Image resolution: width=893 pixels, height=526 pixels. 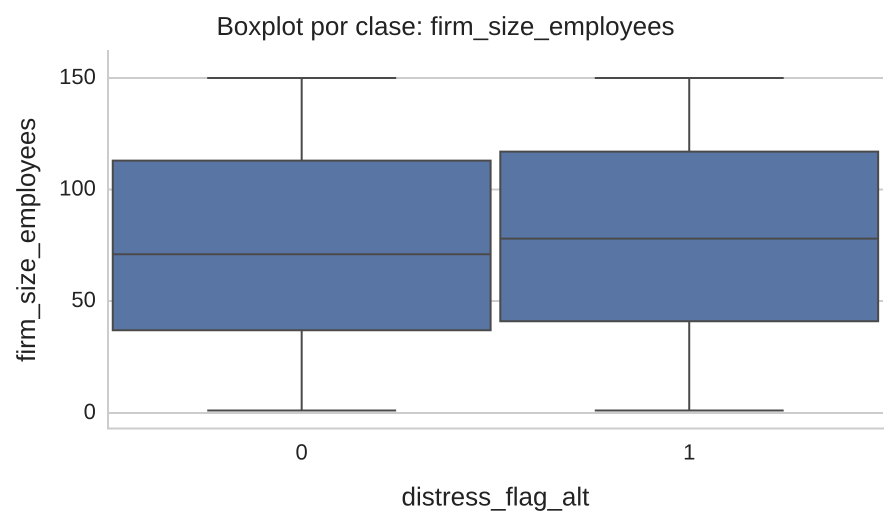 I want to click on y-tick-label: 100, so click(x=77, y=188).